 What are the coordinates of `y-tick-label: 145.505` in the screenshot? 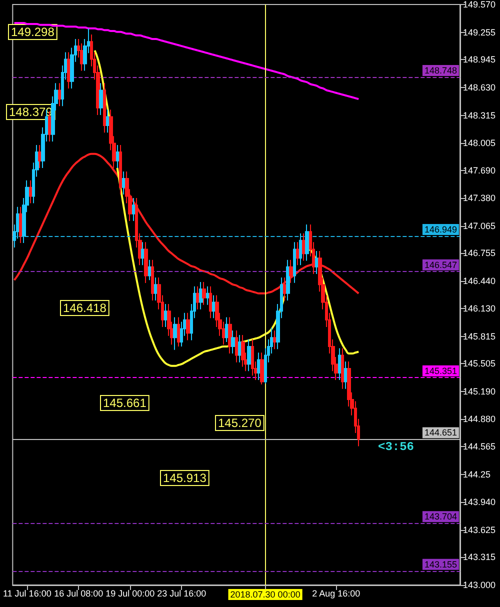 It's located at (479, 363).